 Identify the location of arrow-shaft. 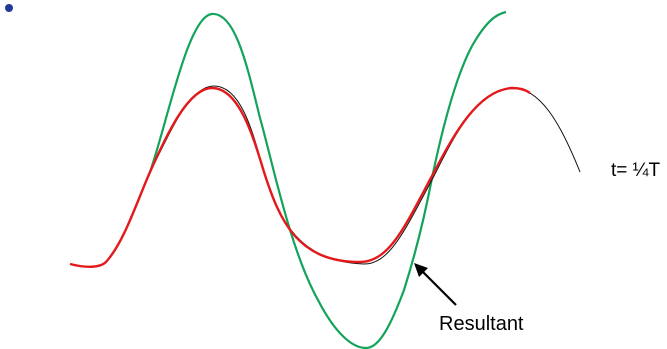
(437, 286).